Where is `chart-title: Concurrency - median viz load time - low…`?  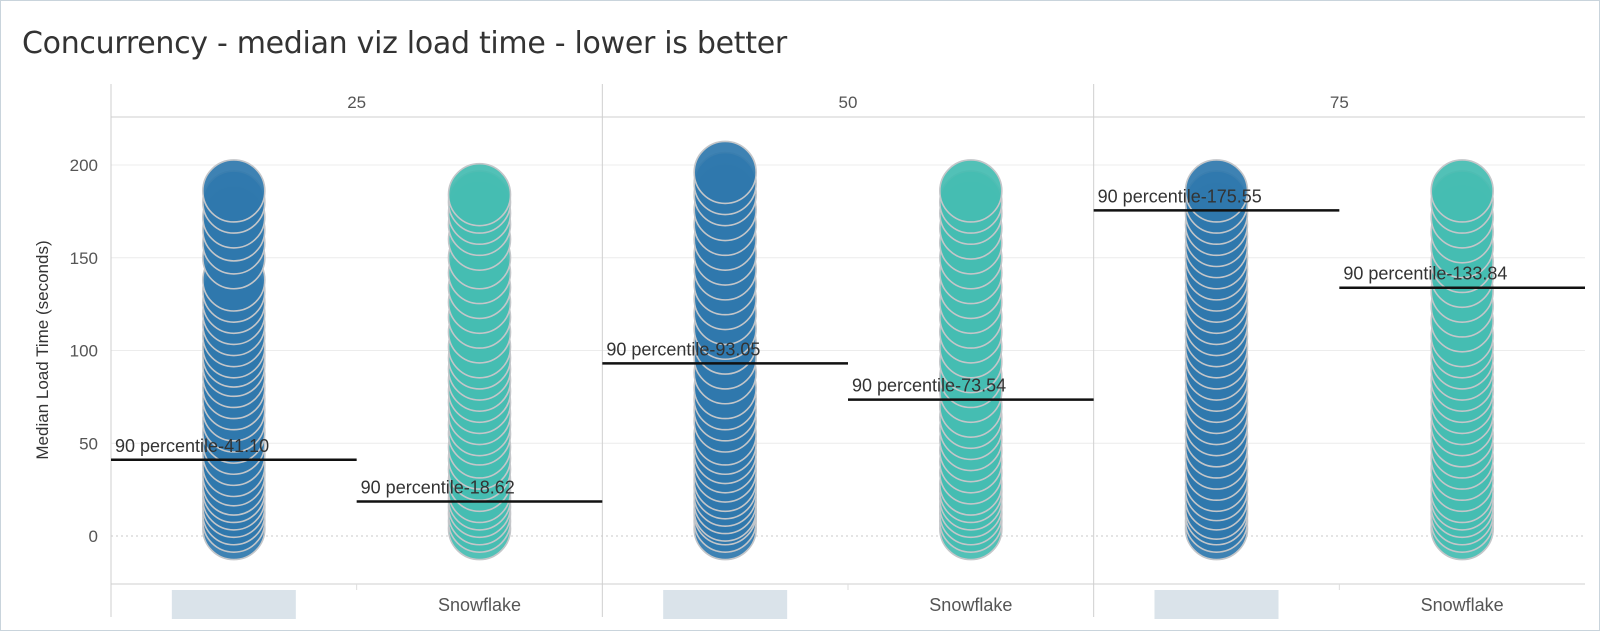
chart-title: Concurrency - median viz load time - low… is located at coordinates (404, 43).